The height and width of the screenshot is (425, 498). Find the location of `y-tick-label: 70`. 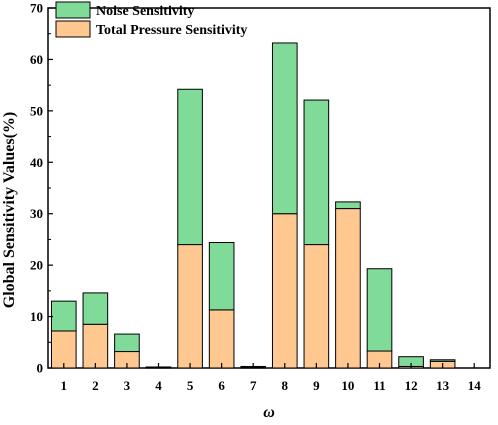

y-tick-label: 70 is located at coordinates (36, 8).